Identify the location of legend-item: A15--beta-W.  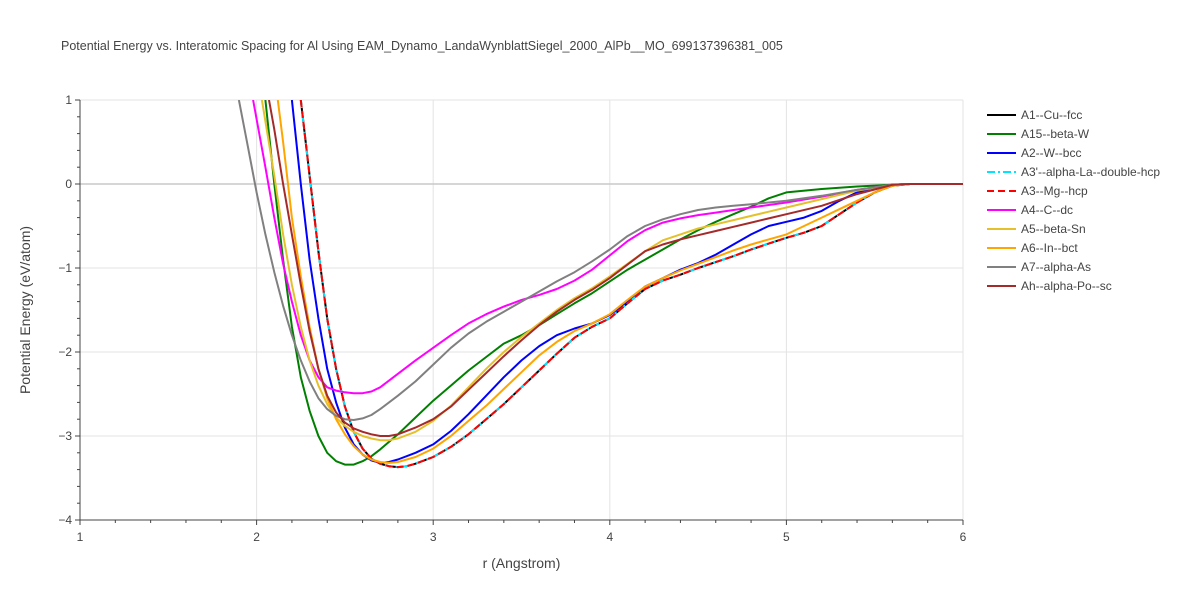
(1038, 134).